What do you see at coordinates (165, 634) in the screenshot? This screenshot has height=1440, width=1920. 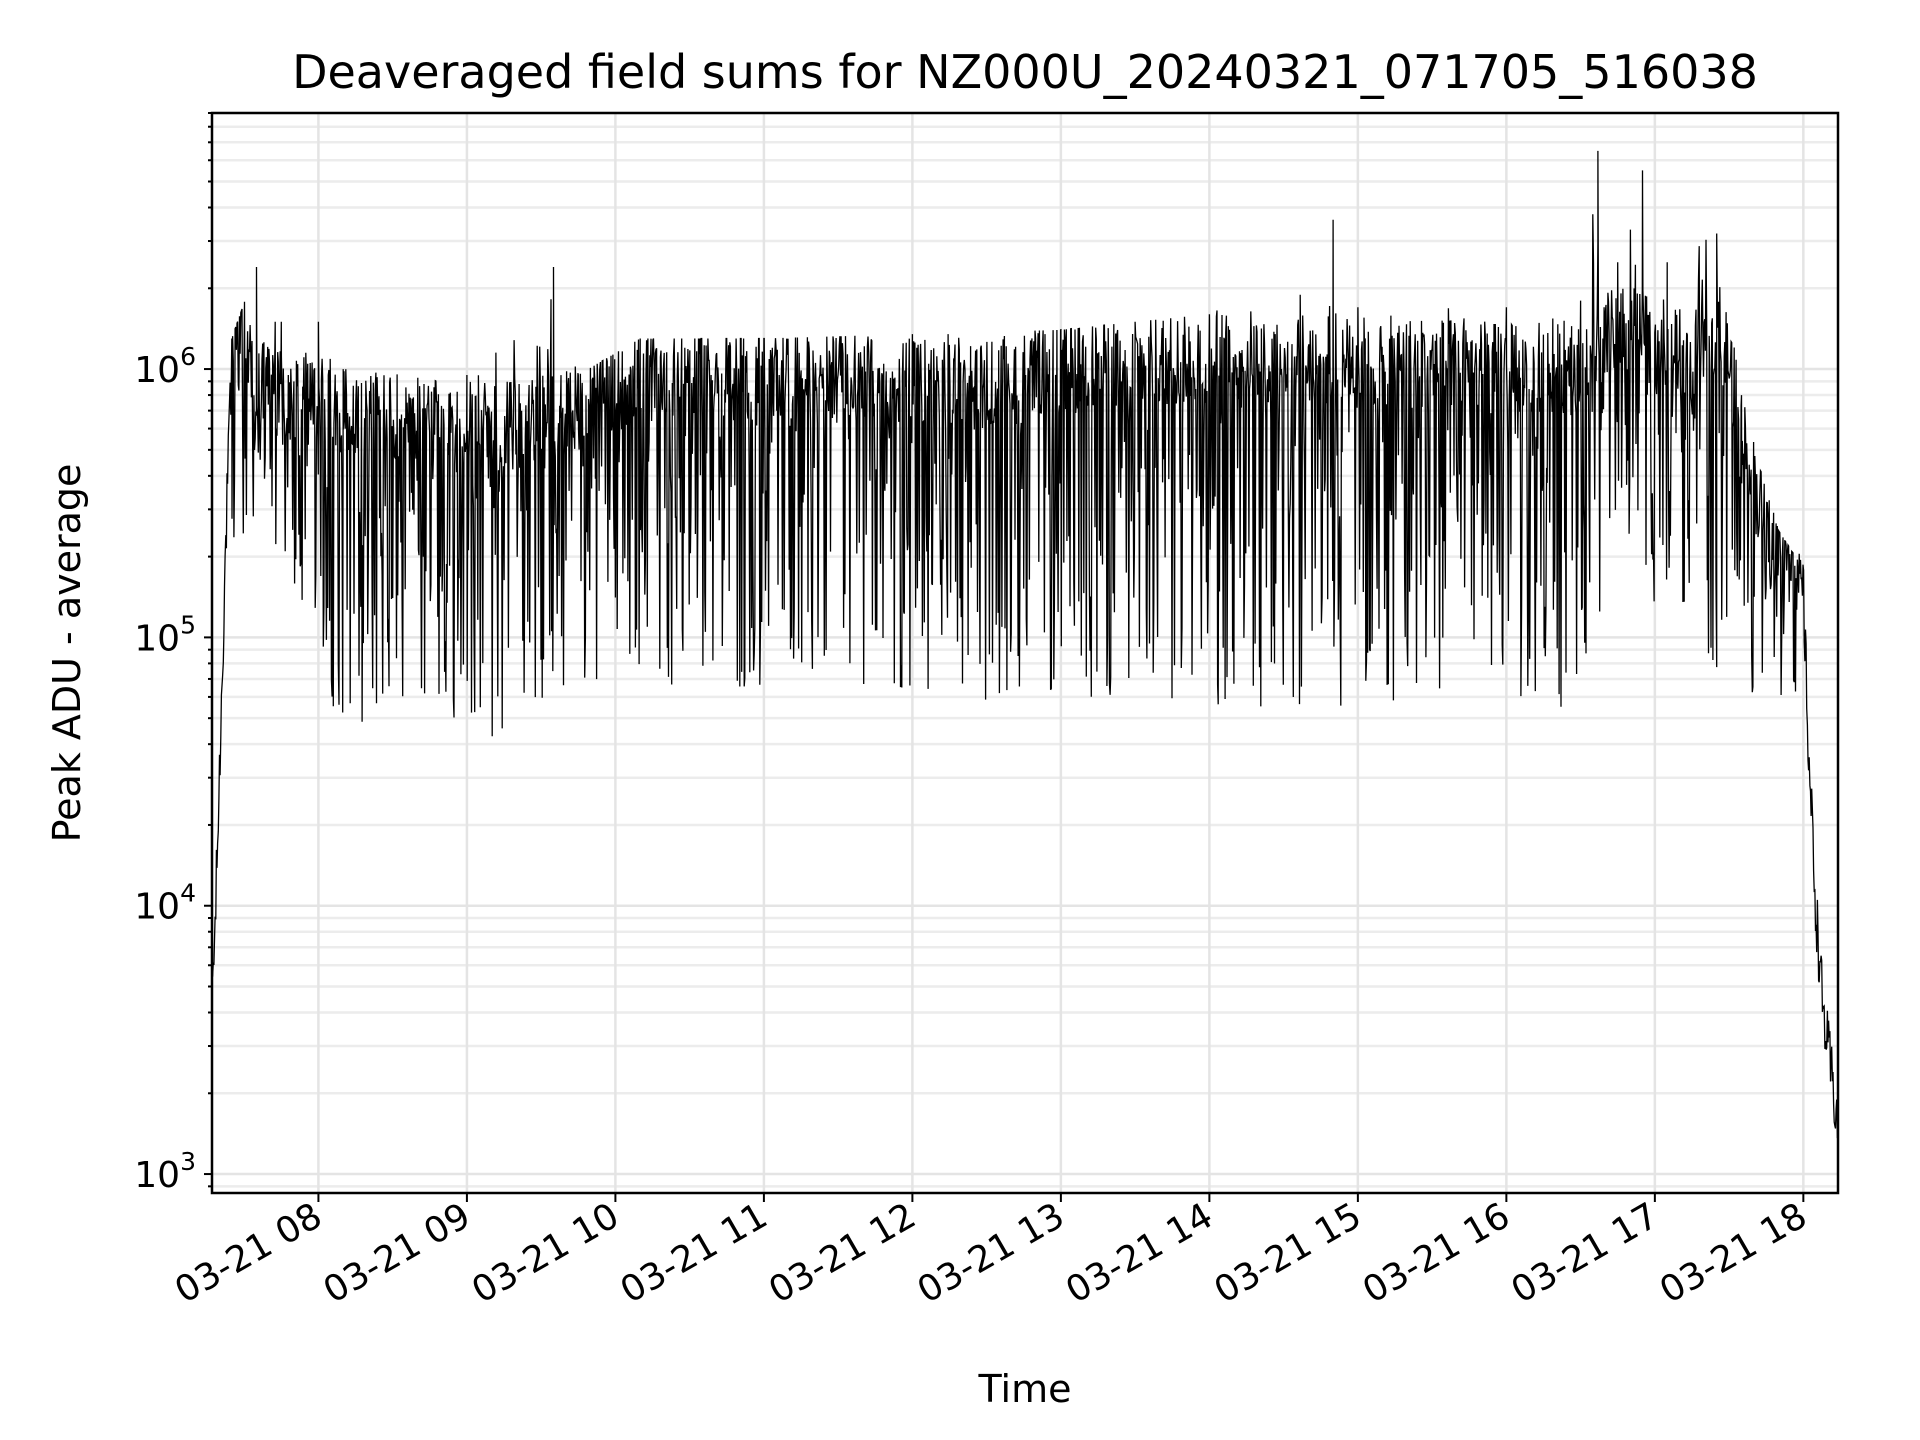 I see `y-tick-label: 10⁵` at bounding box center [165, 634].